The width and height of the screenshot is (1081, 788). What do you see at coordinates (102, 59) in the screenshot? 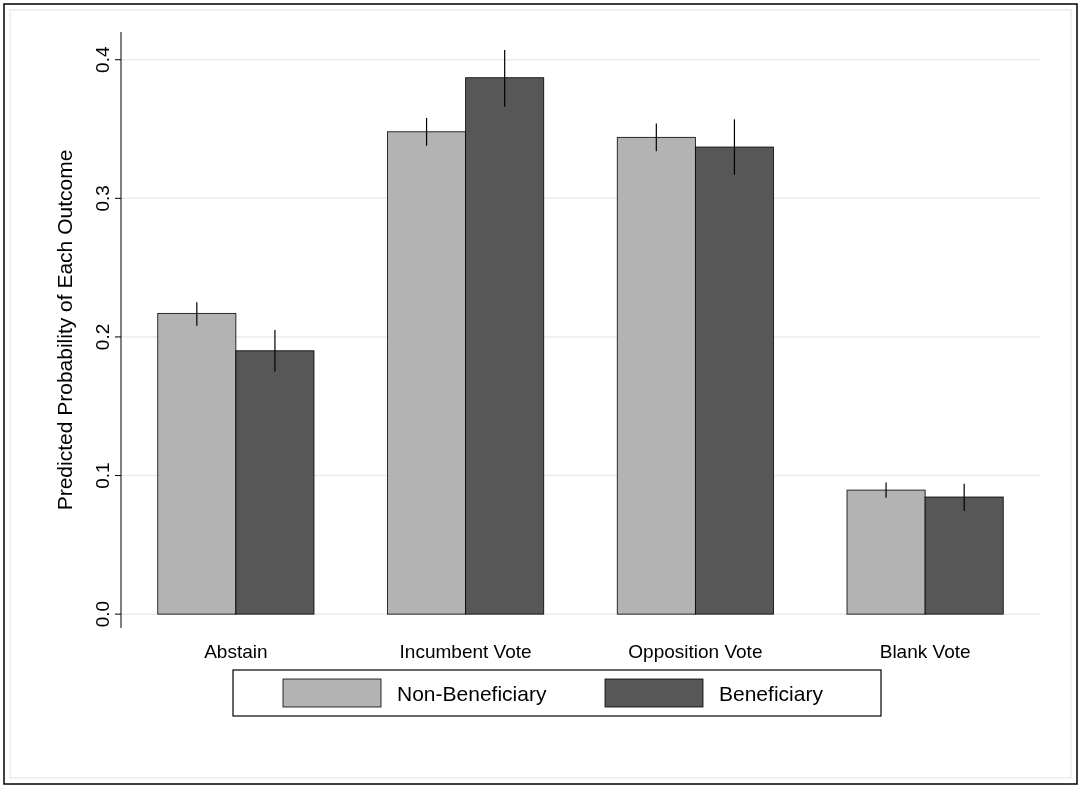
I see `y-tick-label: 0.4` at bounding box center [102, 59].